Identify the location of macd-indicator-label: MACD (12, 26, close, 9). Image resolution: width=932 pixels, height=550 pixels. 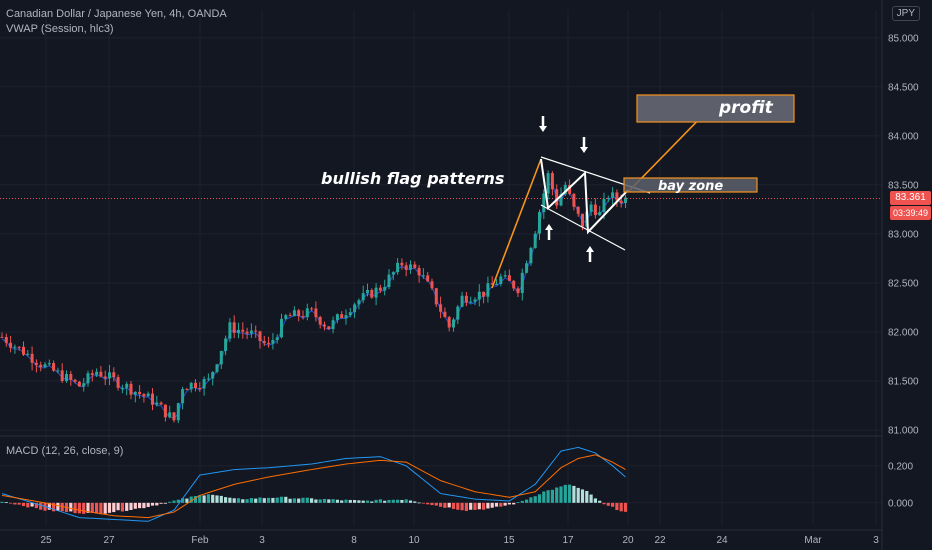
(65, 451).